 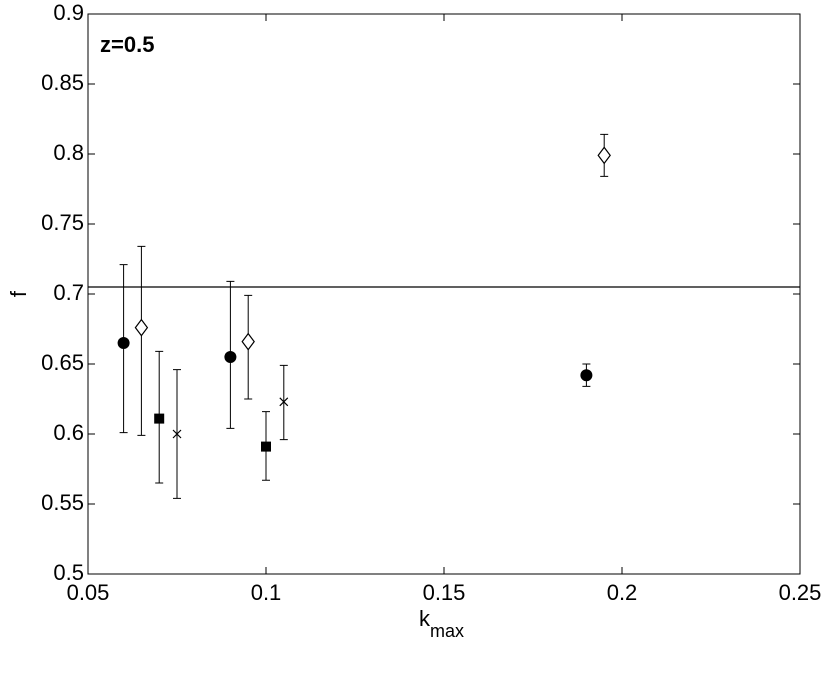 I want to click on y-axis-label: f, so click(x=18, y=293).